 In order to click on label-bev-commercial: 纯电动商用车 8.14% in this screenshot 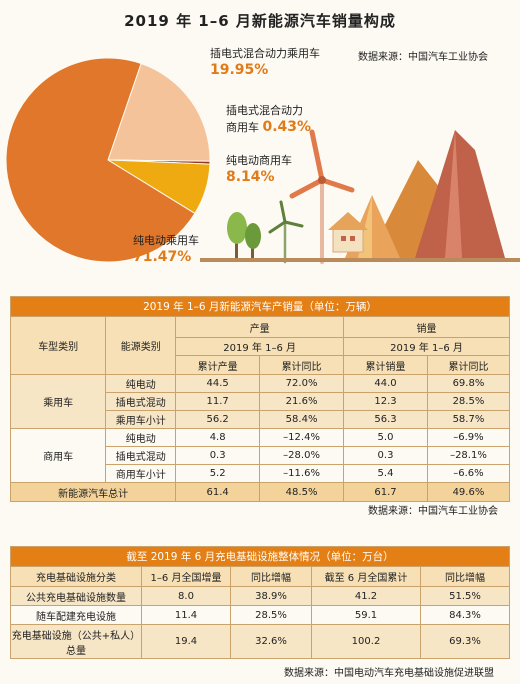, I will do `click(259, 170)`.